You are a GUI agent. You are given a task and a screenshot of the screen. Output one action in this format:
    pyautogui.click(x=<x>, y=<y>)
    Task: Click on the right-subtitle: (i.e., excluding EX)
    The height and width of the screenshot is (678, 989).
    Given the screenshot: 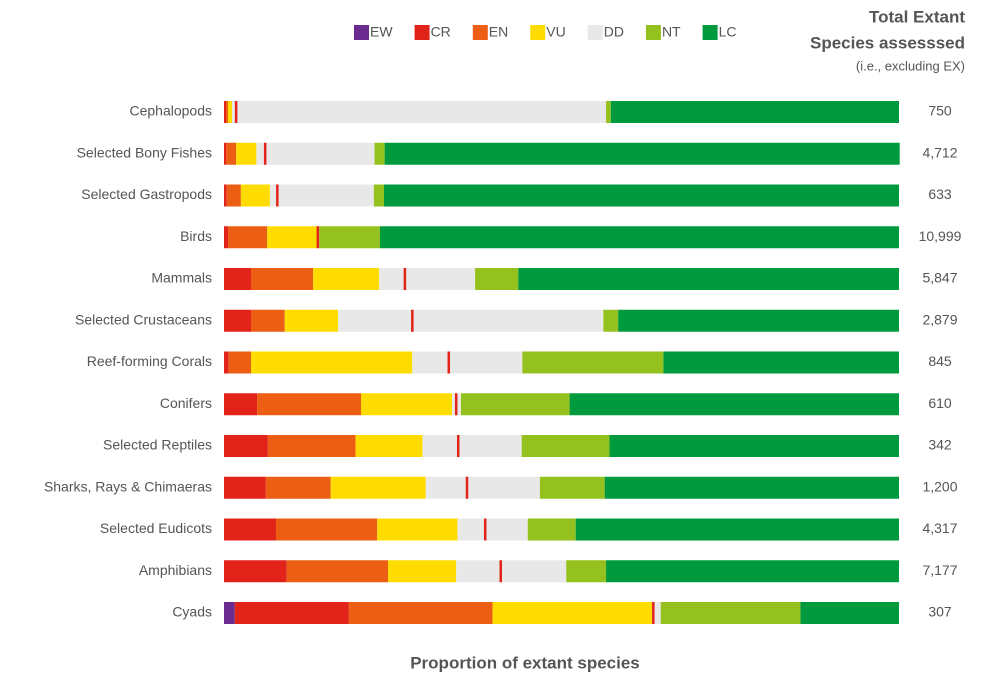 What is the action you would take?
    pyautogui.click(x=910, y=65)
    